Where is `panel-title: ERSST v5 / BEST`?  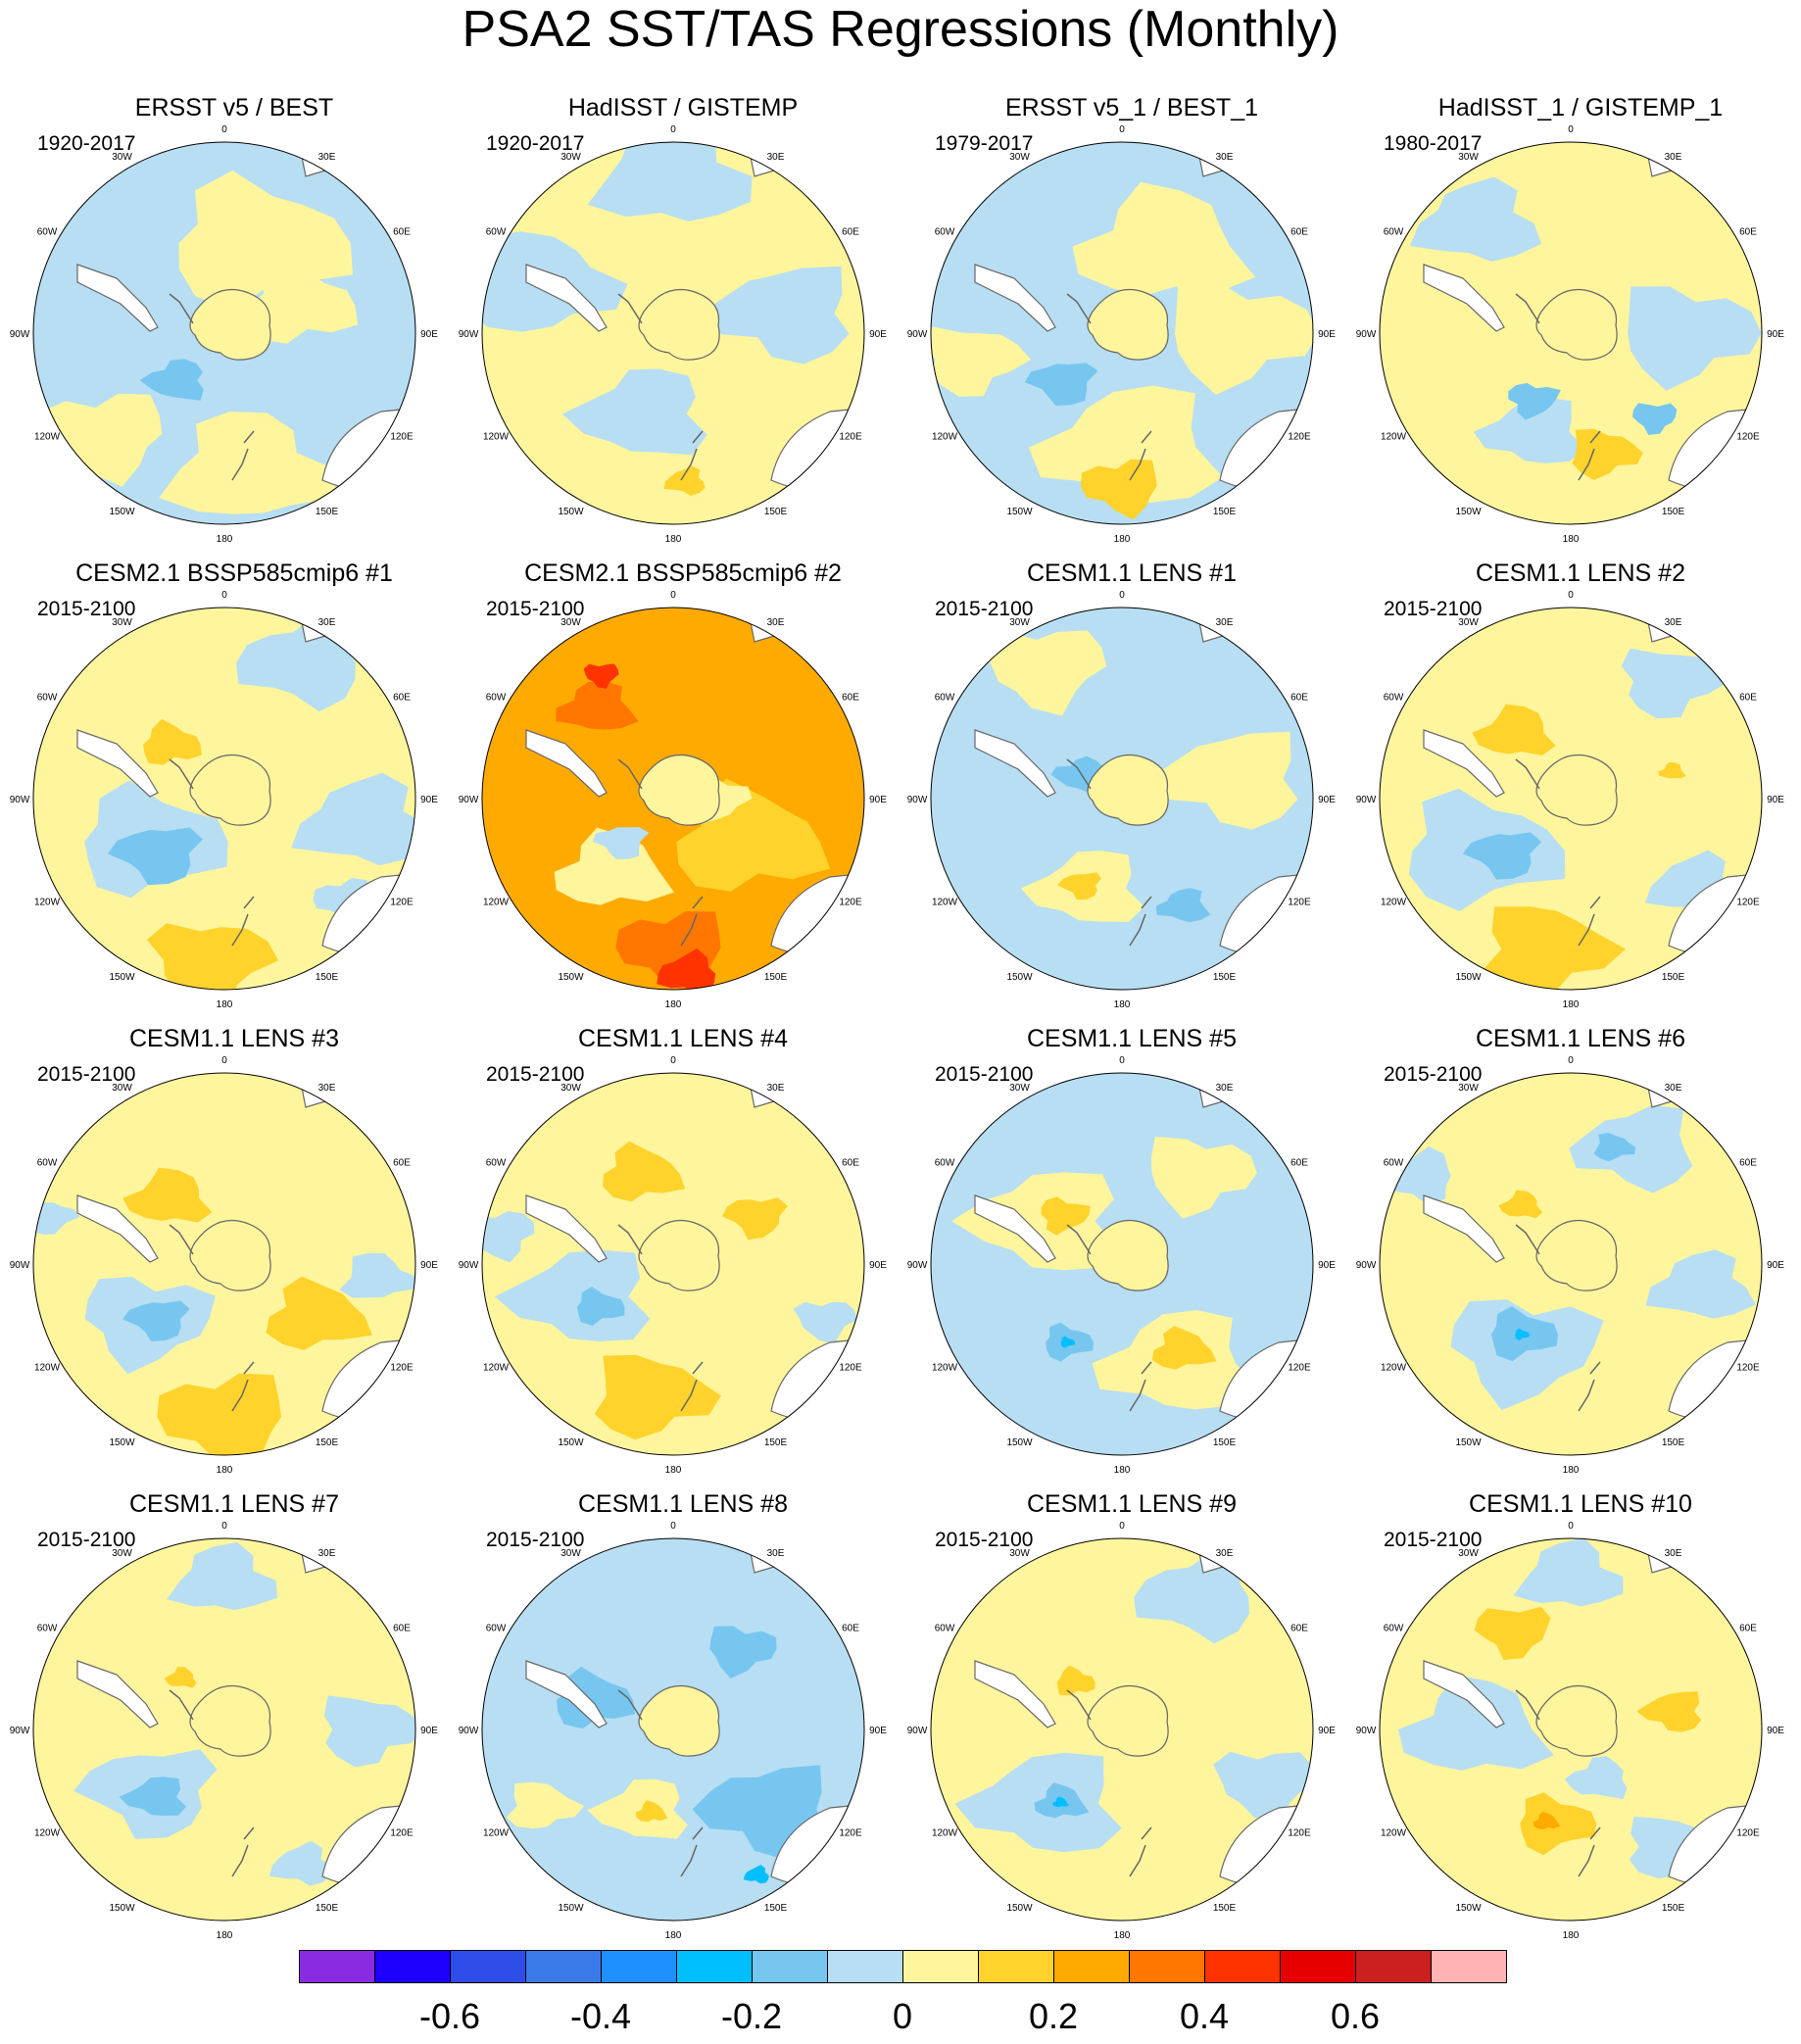
panel-title: ERSST v5 / BEST is located at coordinates (234, 108).